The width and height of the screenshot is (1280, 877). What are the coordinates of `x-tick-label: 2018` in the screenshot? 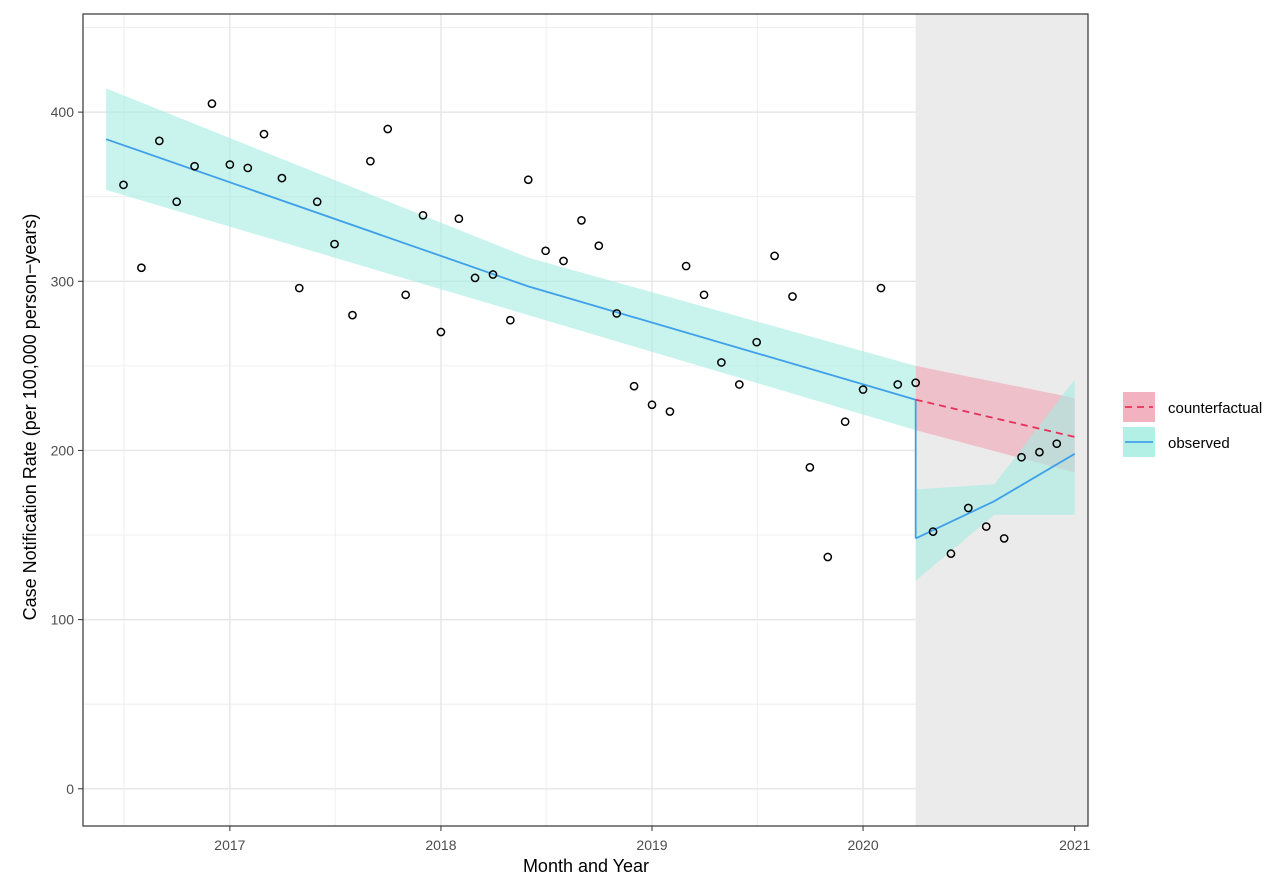 It's located at (440, 845).